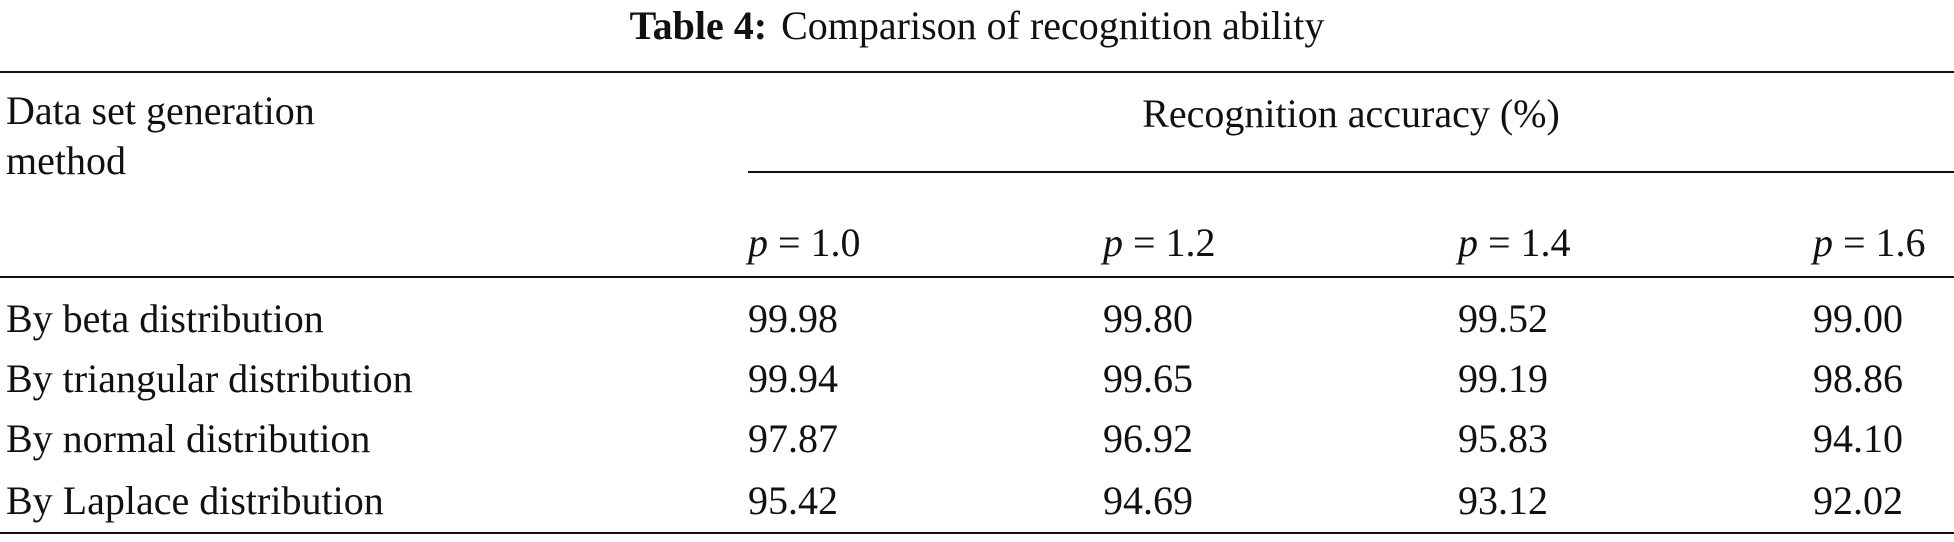  I want to click on group-header: Recognition accuracy (%), so click(1351, 113).